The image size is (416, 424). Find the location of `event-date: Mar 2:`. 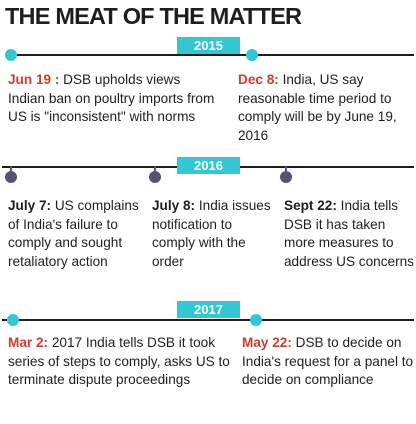

event-date: Mar 2: is located at coordinates (28, 342).